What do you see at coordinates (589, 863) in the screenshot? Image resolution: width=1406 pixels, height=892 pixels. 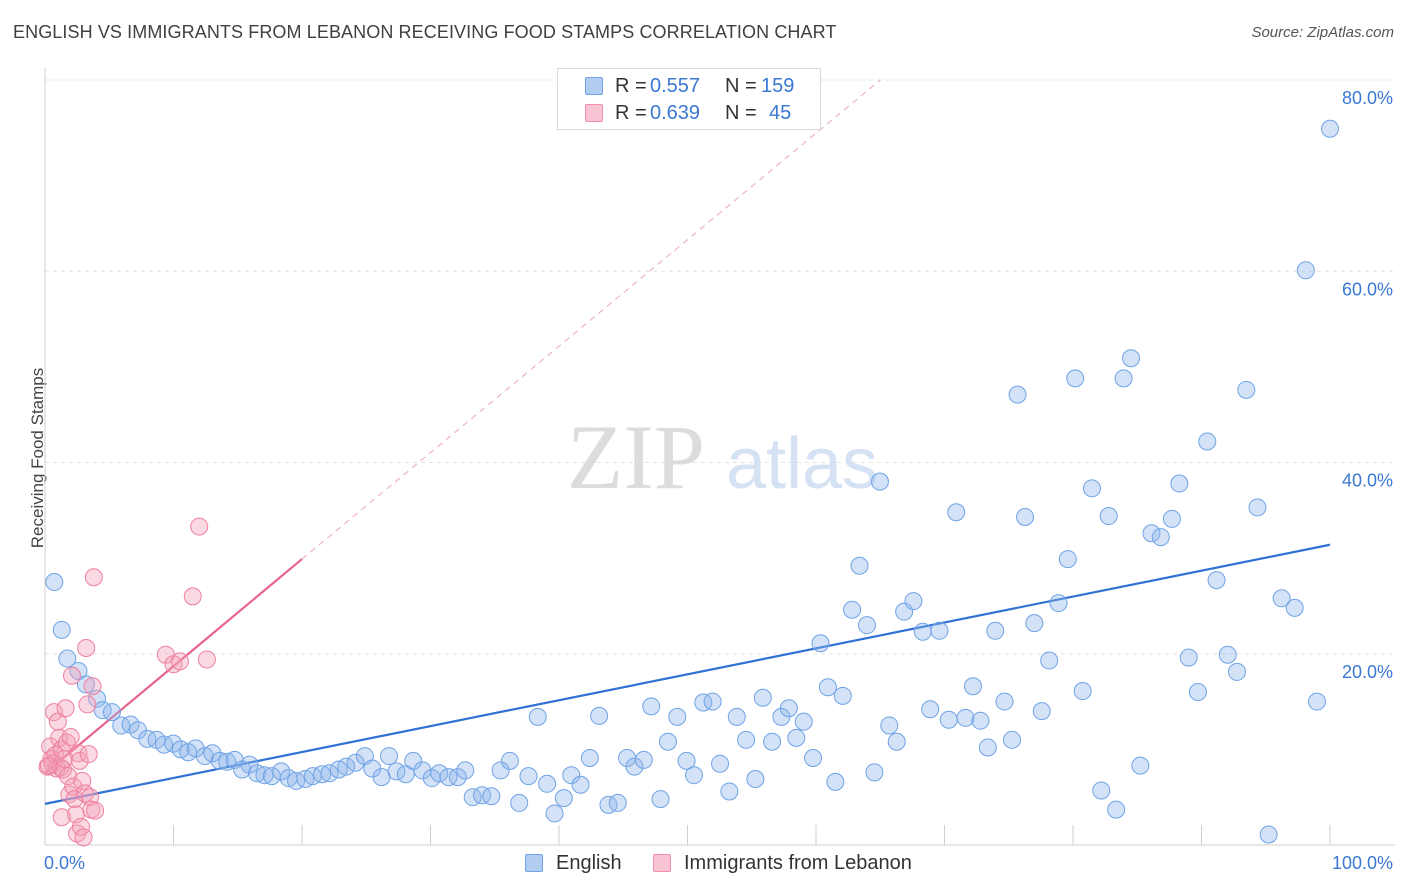 I see `bottom-legend-english: English` at bounding box center [589, 863].